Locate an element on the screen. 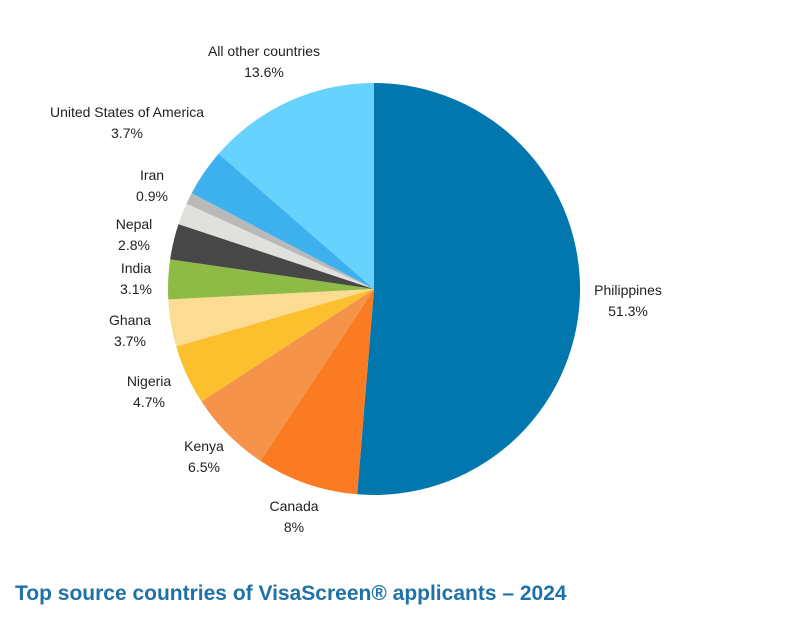 This screenshot has height=619, width=796. slice-label-united-states-of-america: United States of America 3.7% is located at coordinates (127, 122).